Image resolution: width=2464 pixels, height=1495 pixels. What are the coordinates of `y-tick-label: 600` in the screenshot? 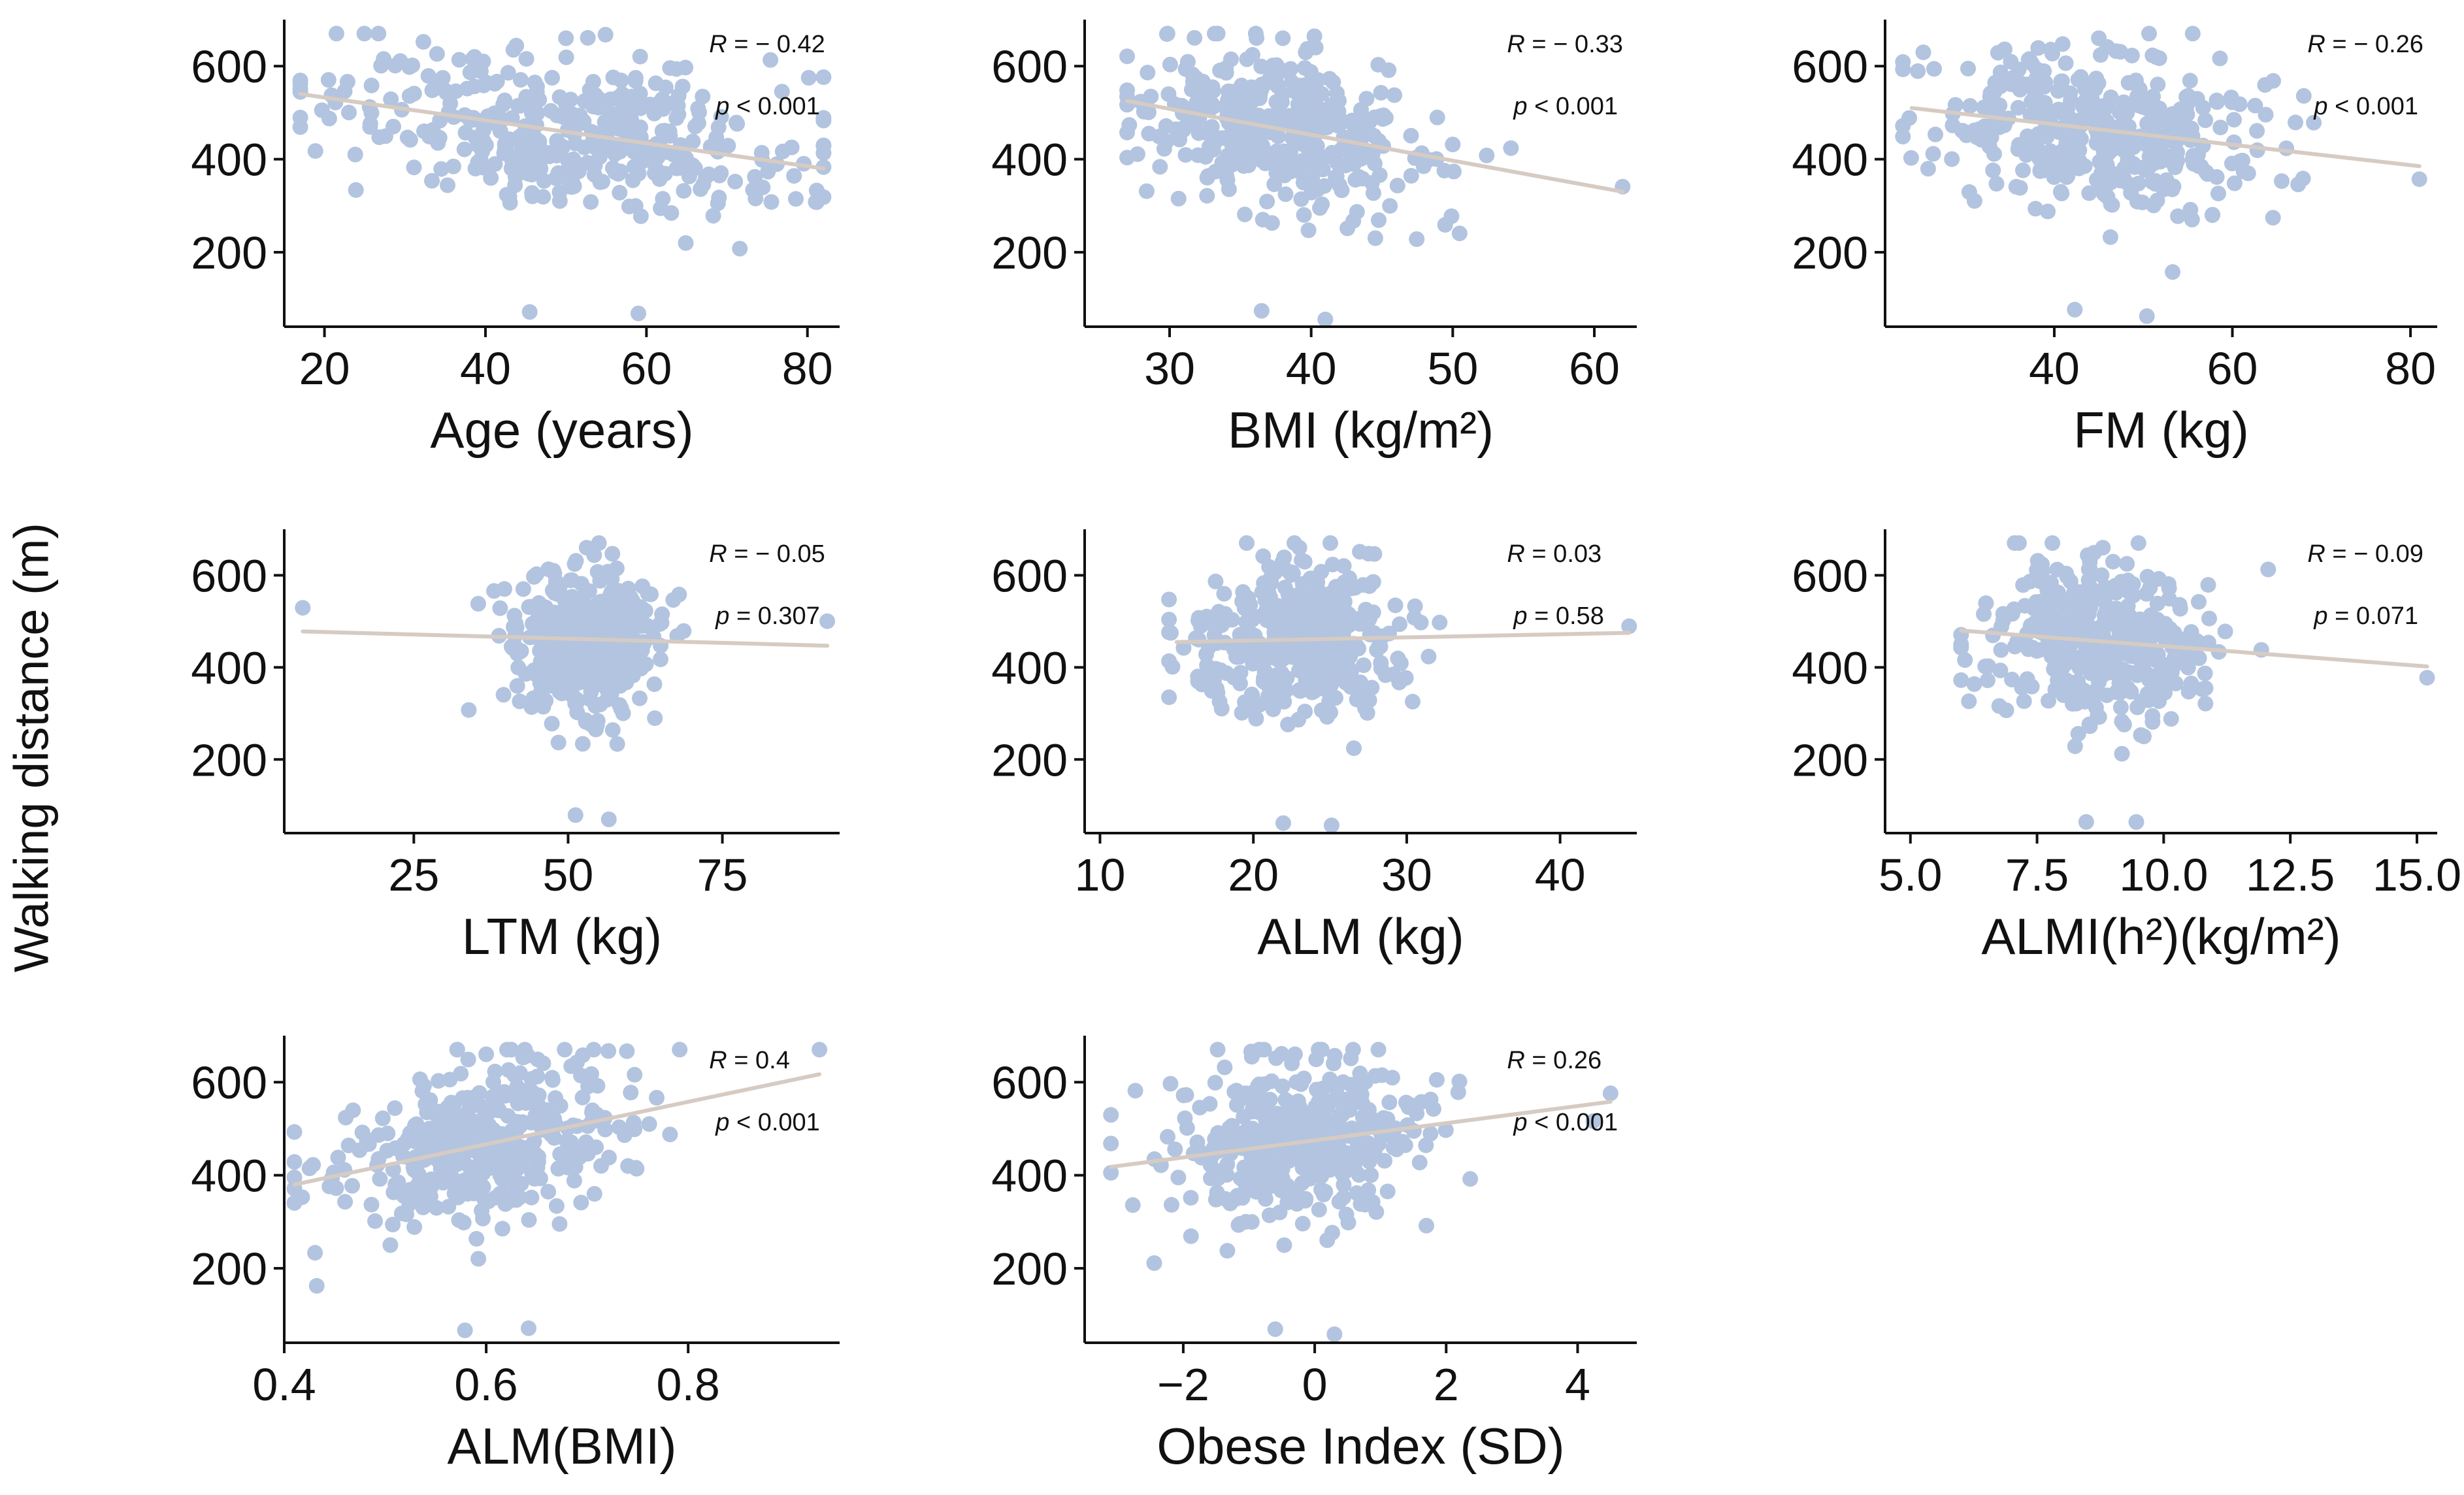 It's located at (229, 66).